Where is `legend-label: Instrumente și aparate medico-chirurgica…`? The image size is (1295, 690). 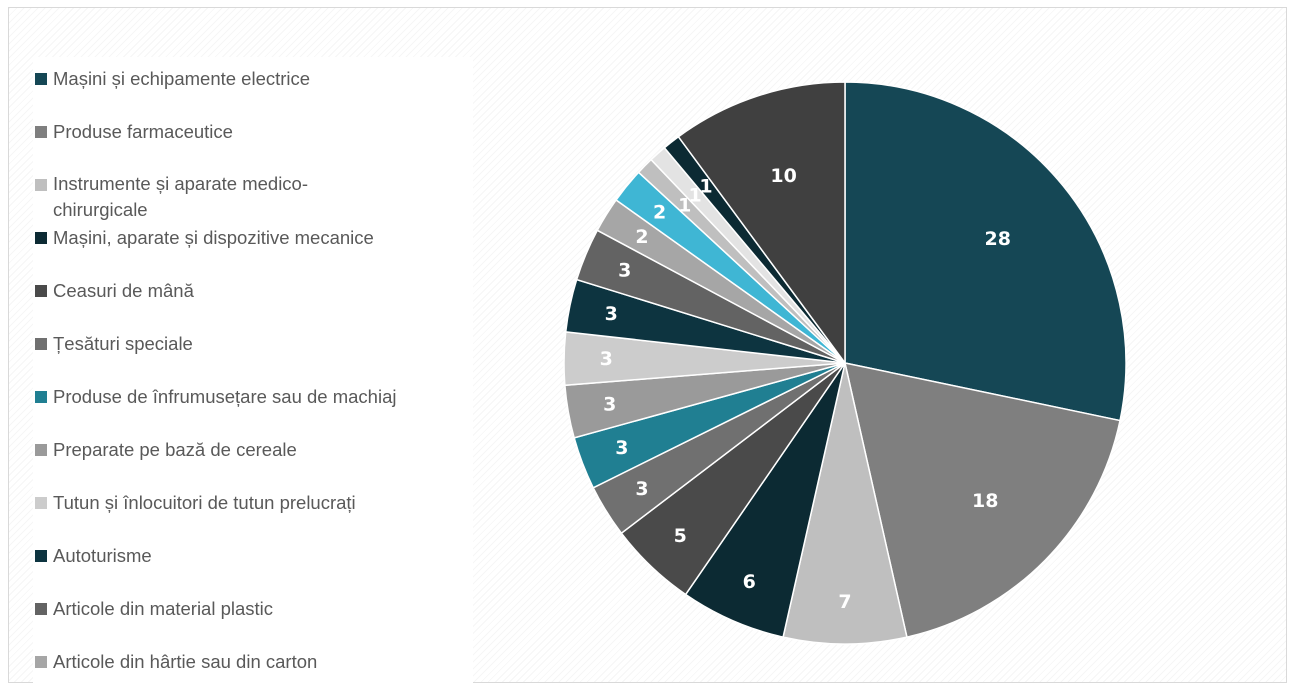 legend-label: Instrumente și aparate medico-chirurgica… is located at coordinates (181, 196).